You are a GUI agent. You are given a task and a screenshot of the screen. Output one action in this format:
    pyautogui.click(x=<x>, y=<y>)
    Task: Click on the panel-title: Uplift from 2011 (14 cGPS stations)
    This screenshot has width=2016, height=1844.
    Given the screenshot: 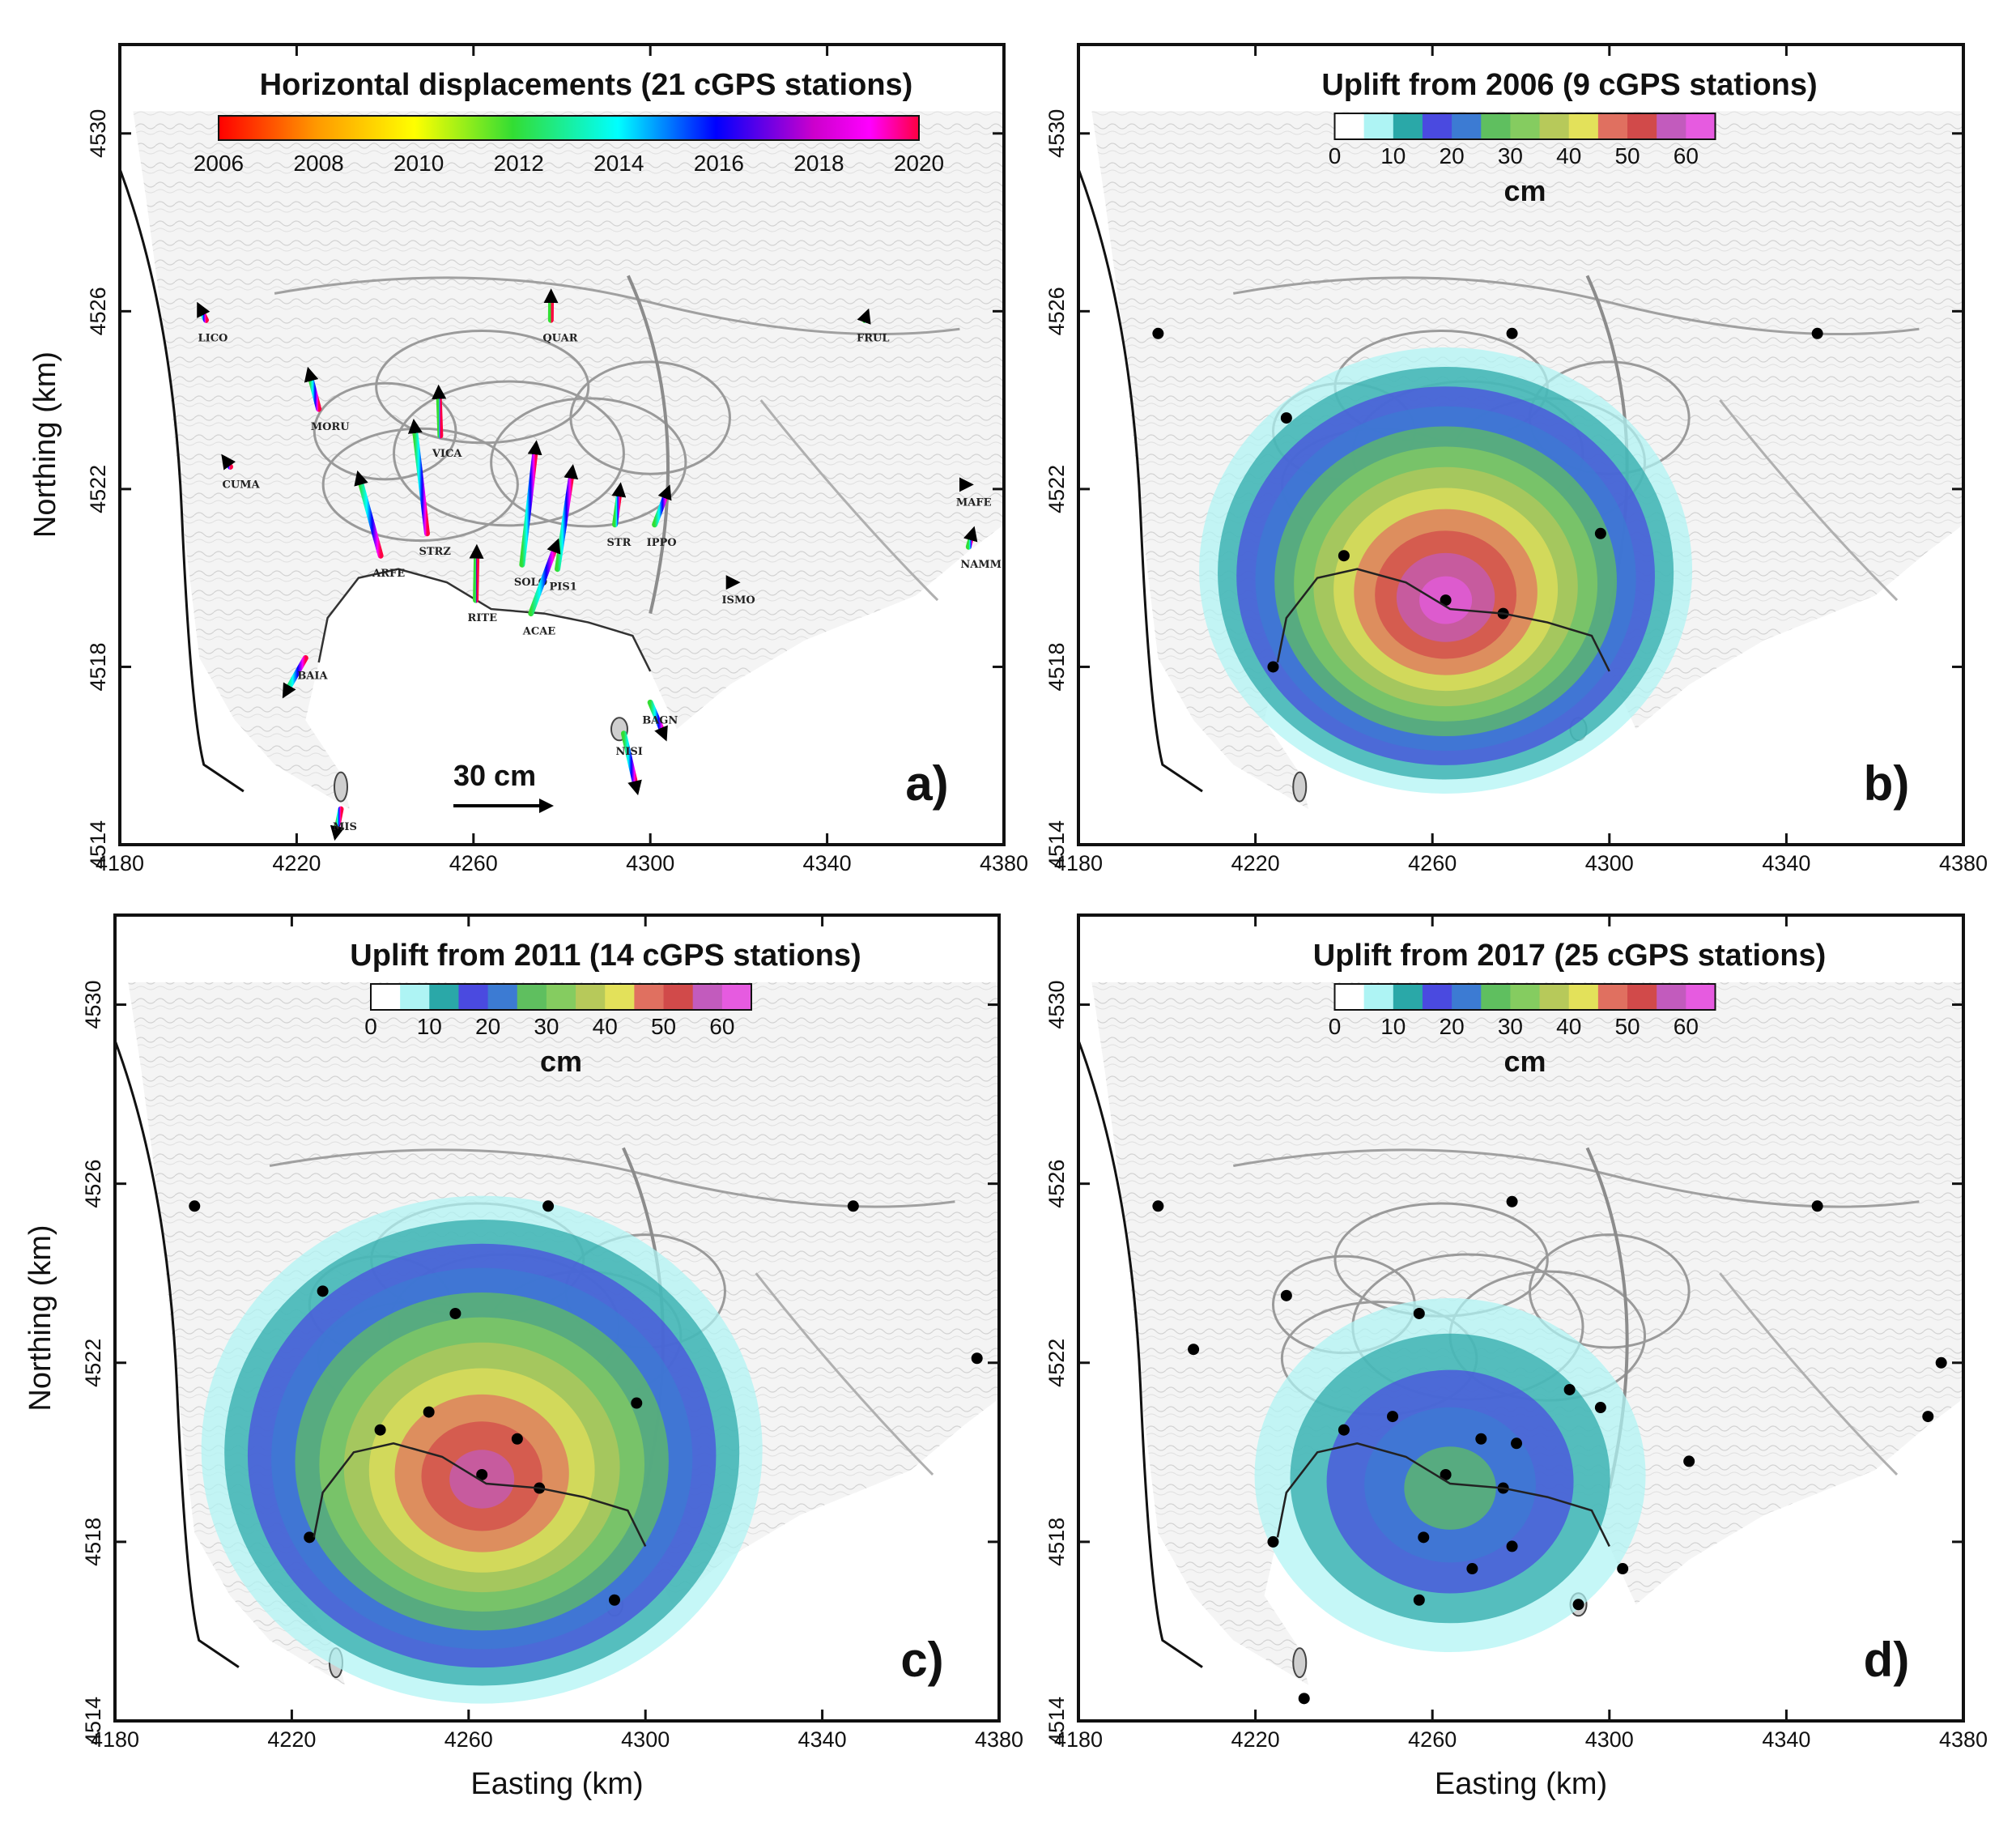 What is the action you would take?
    pyautogui.click(x=605, y=956)
    